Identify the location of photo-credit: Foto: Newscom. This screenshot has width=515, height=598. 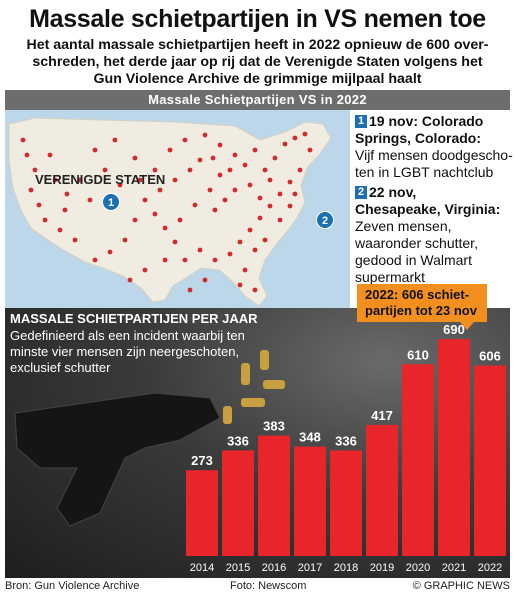
(268, 586).